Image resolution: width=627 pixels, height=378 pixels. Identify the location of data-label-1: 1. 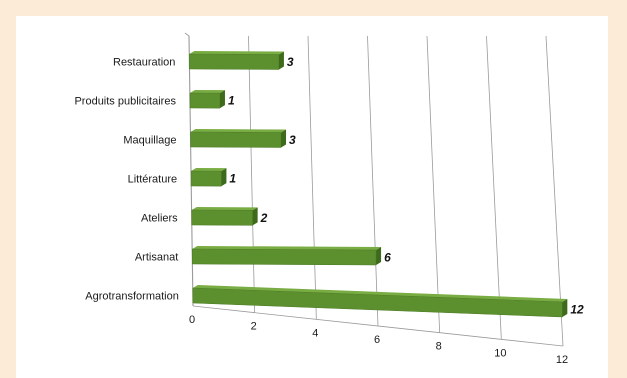
(231, 101).